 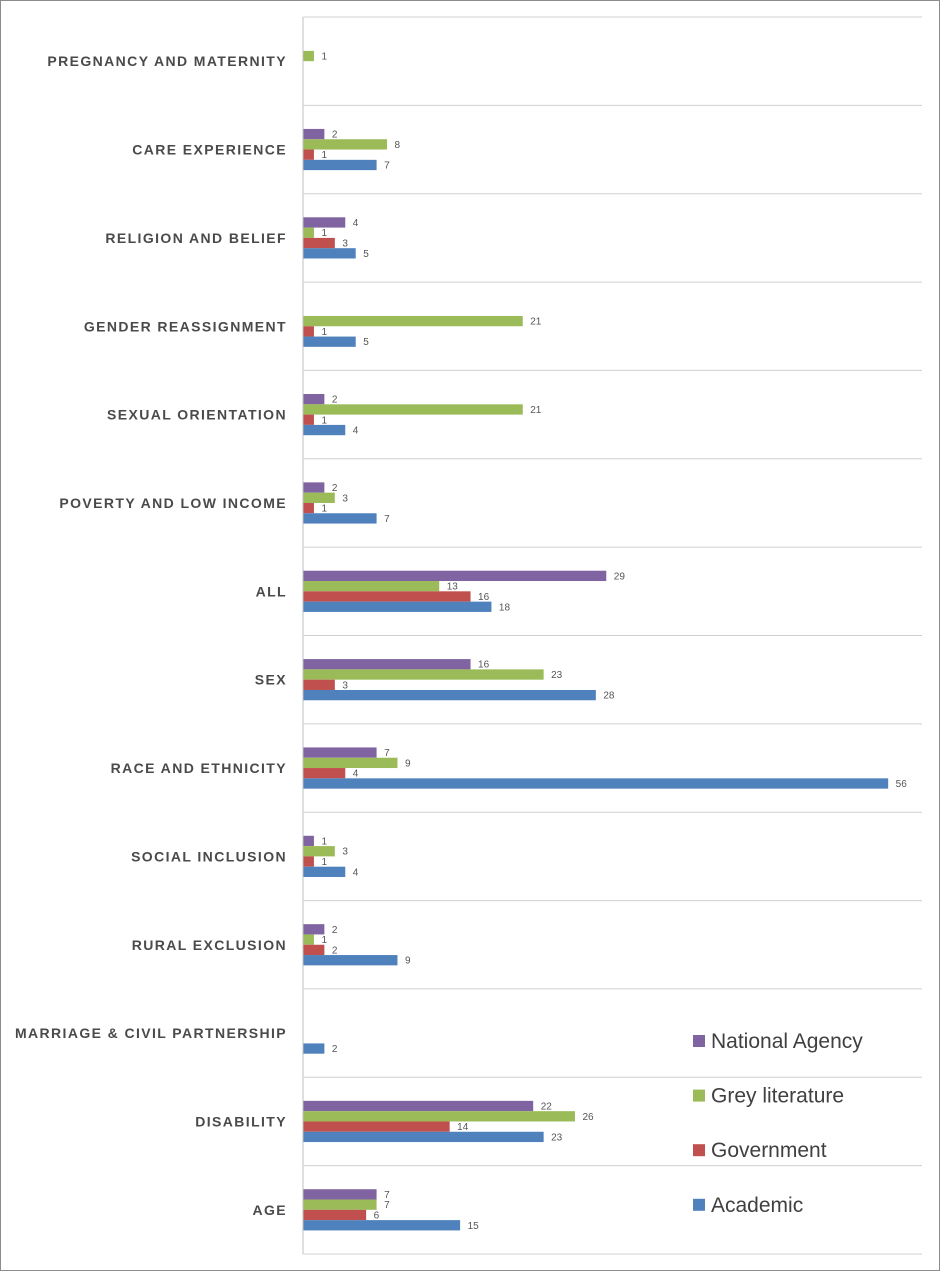 I want to click on data-label-academic-rural-exclusion: 9, so click(x=408, y=961).